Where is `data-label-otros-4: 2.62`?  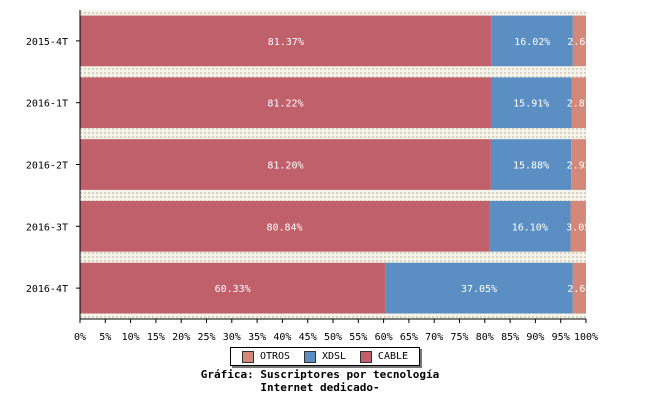 data-label-otros-4: 2.62 is located at coordinates (579, 289).